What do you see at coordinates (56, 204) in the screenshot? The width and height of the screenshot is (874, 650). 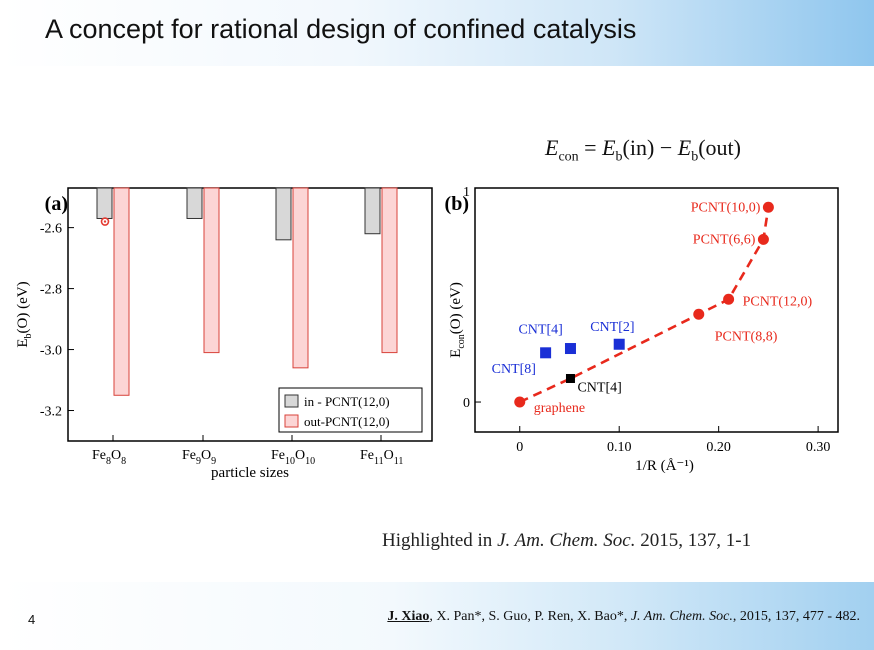 I see `panel-label-a: (a)` at bounding box center [56, 204].